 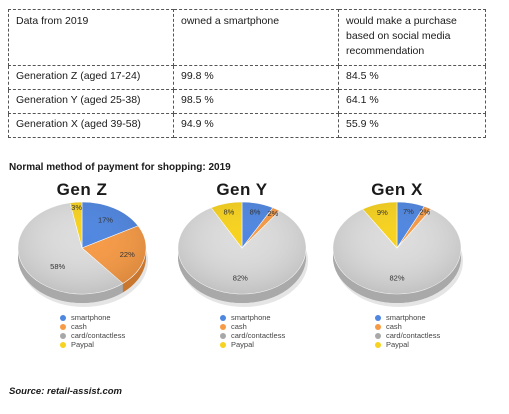 What do you see at coordinates (397, 189) in the screenshot?
I see `pie-title: Gen X` at bounding box center [397, 189].